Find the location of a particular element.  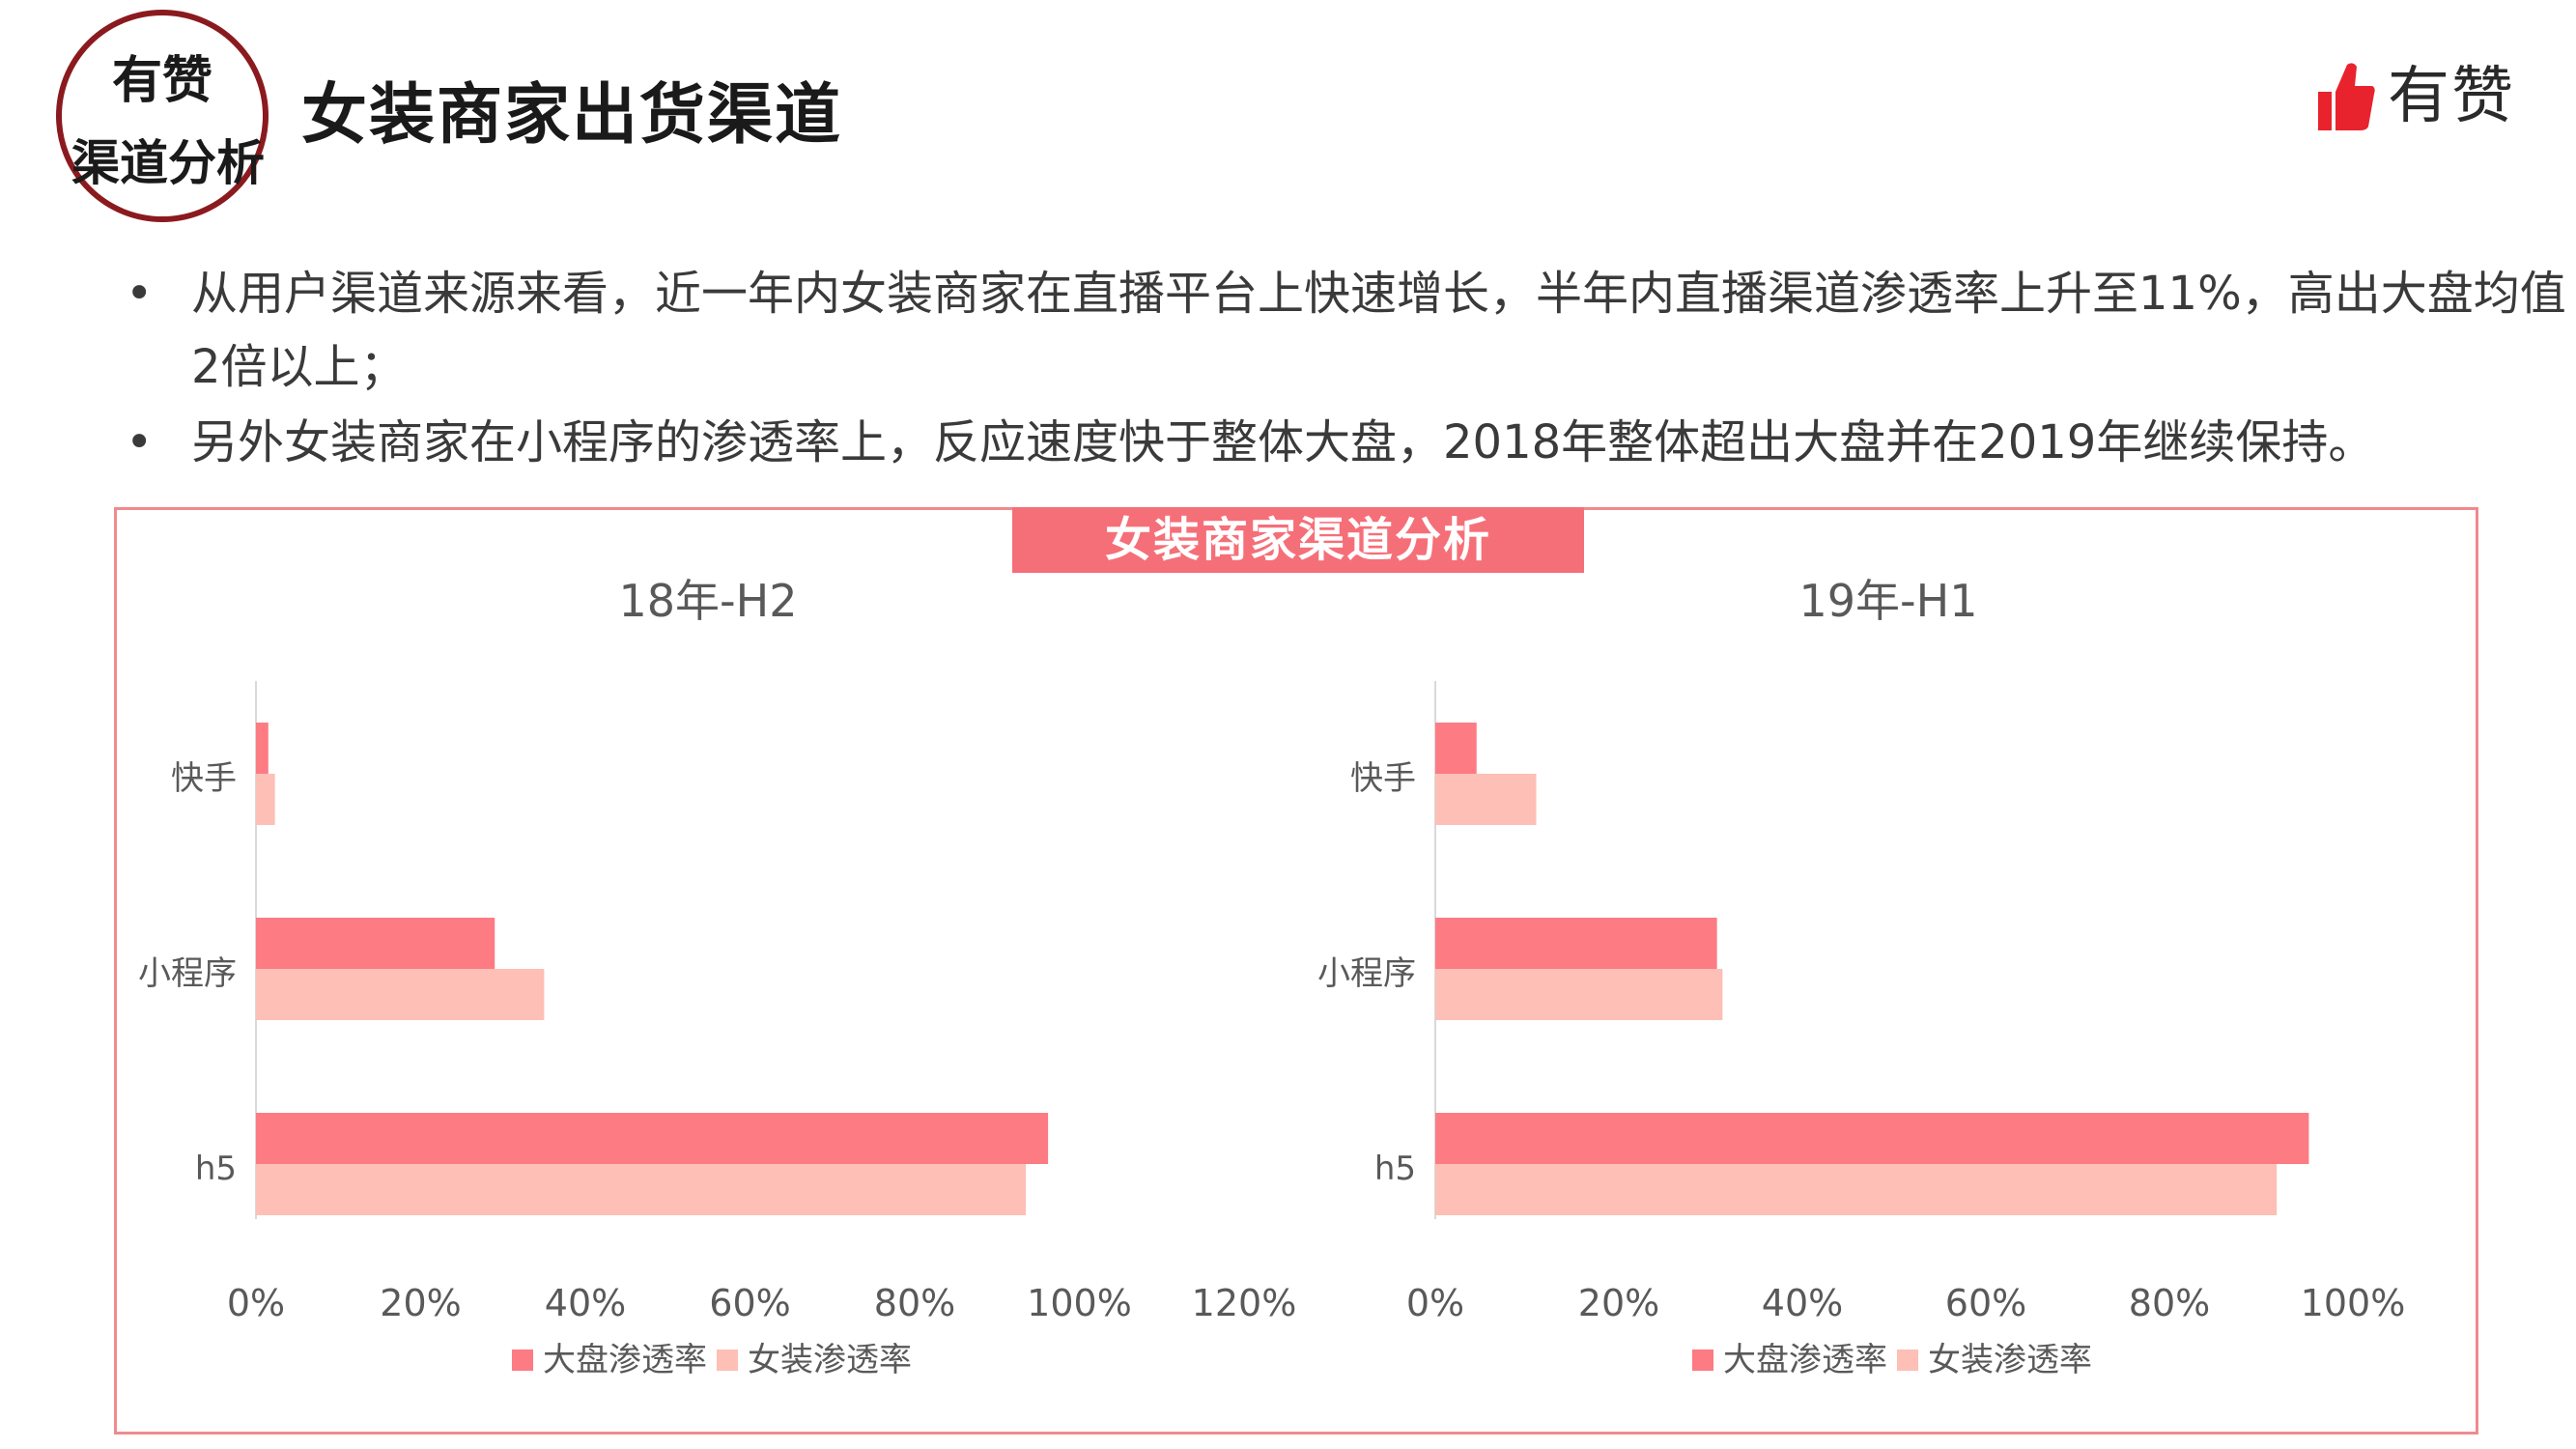

page-title: 女装商家出货渠道 is located at coordinates (572, 115).